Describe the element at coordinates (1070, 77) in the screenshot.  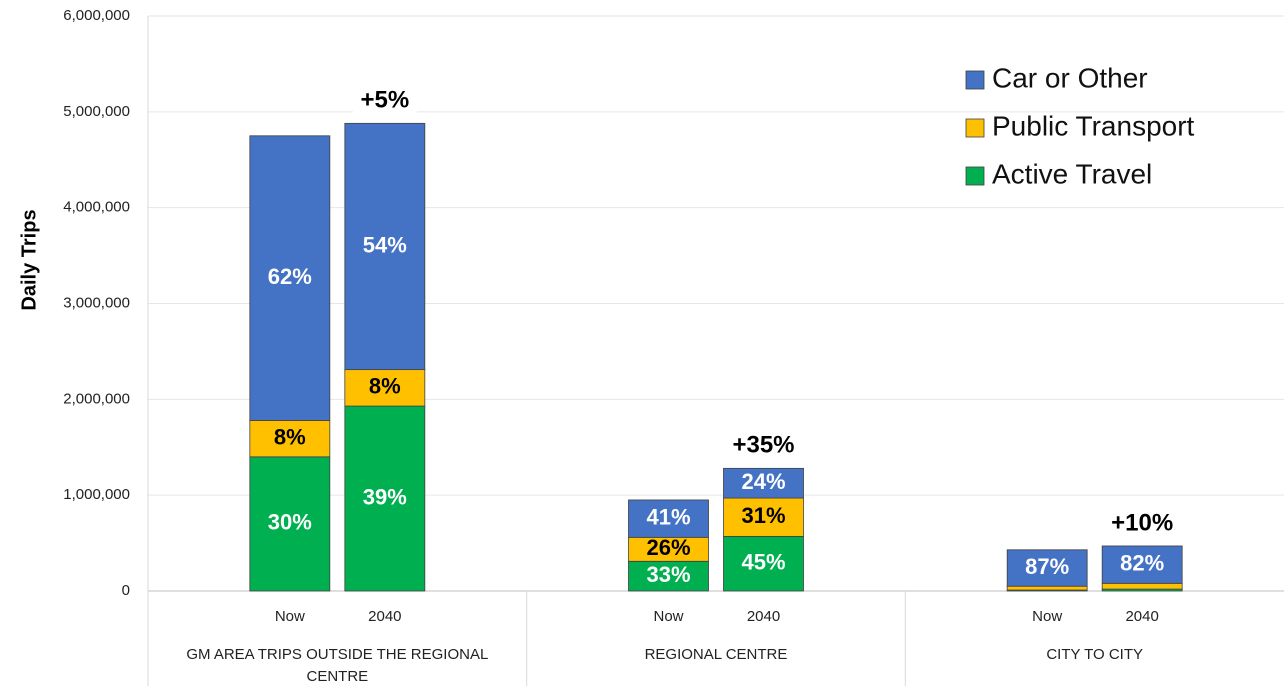
I see `legend-label: Car or Other` at that location.